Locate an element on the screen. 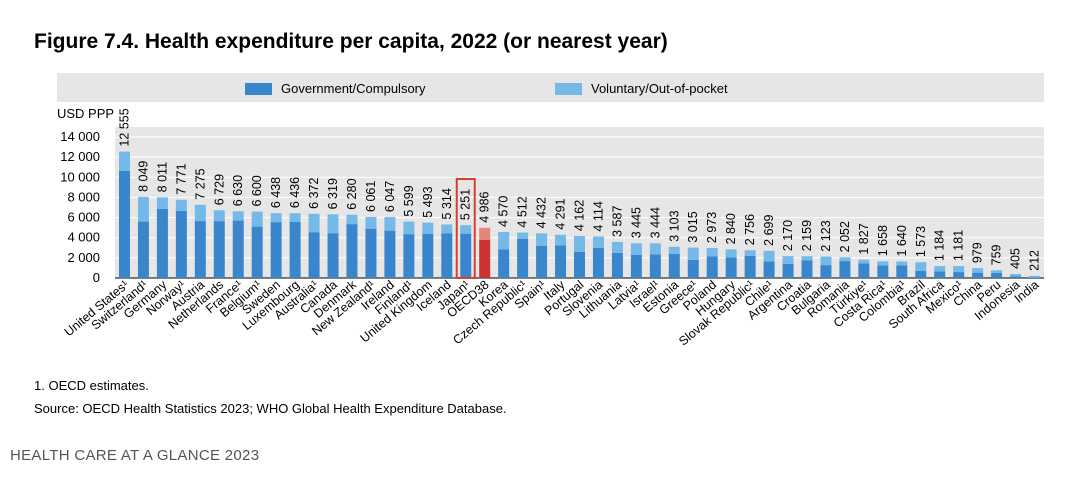 The width and height of the screenshot is (1080, 480). value-label: 2 840 is located at coordinates (731, 228).